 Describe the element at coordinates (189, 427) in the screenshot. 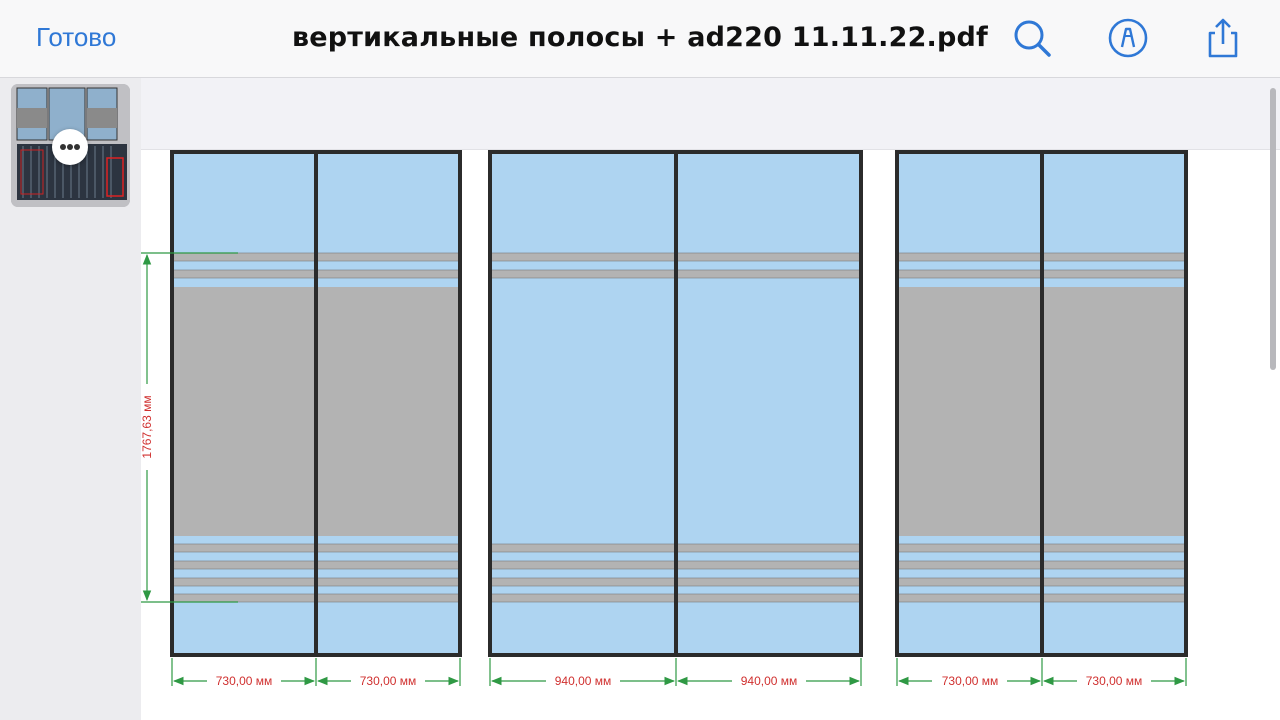

I see `height-dimension: 1767,63 мм` at that location.